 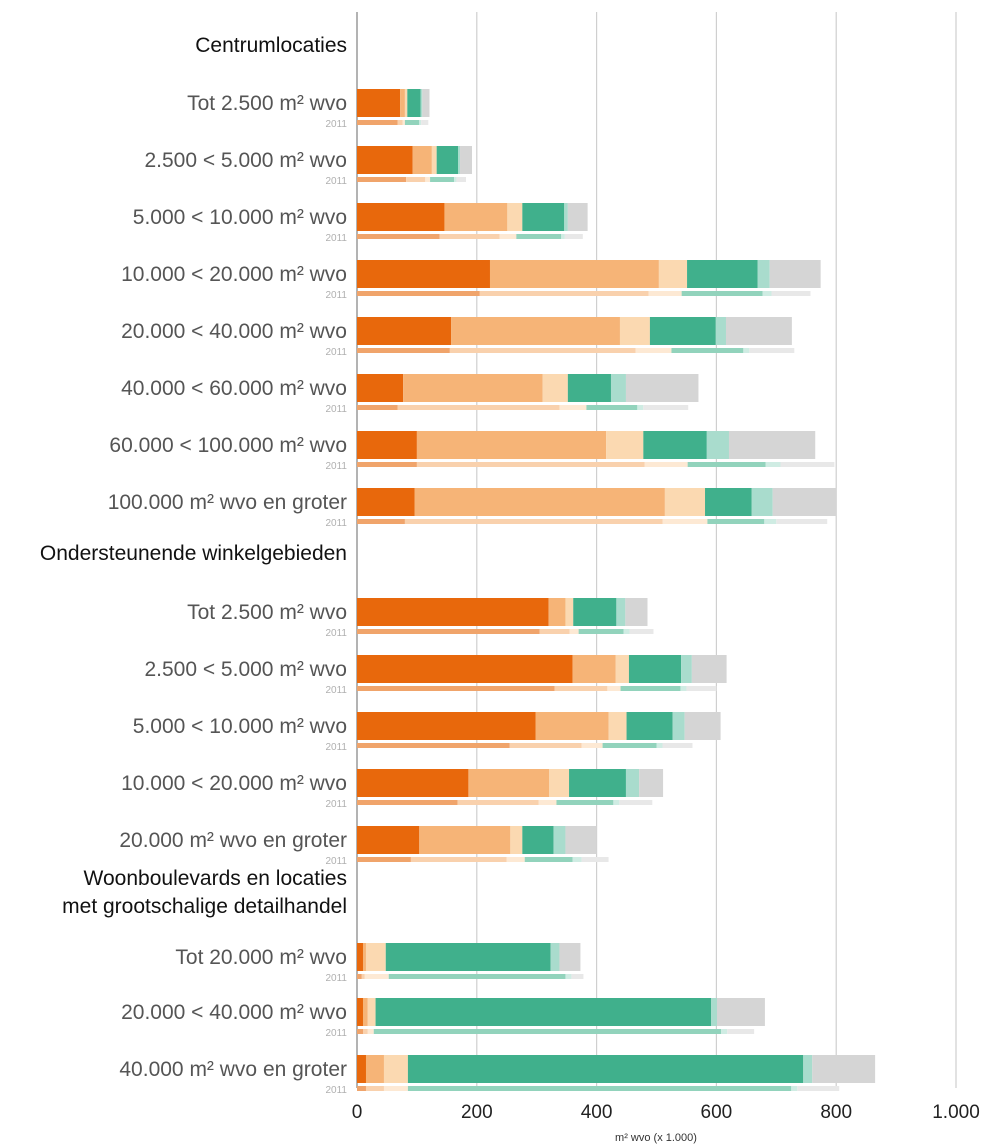 I want to click on bar-g0-r2-seg4, so click(x=566, y=217).